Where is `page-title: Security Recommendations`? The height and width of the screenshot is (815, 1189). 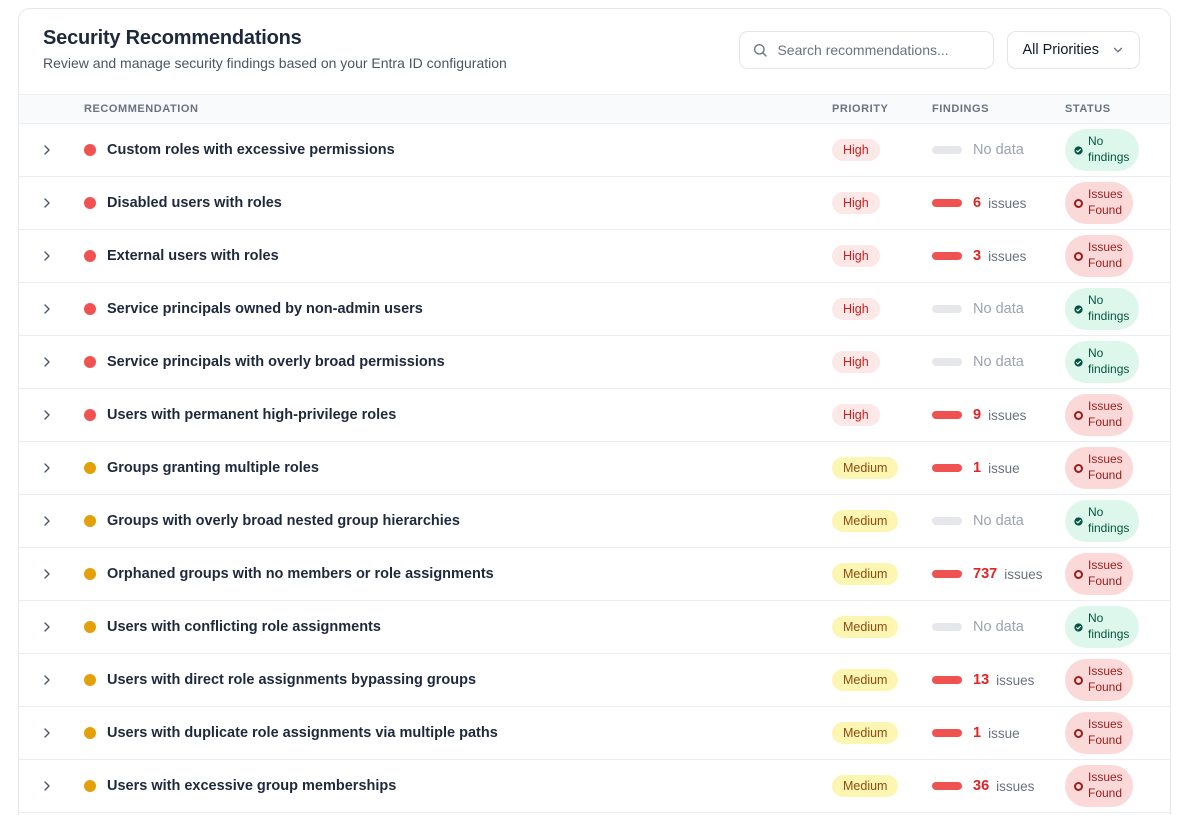
page-title: Security Recommendations is located at coordinates (172, 38).